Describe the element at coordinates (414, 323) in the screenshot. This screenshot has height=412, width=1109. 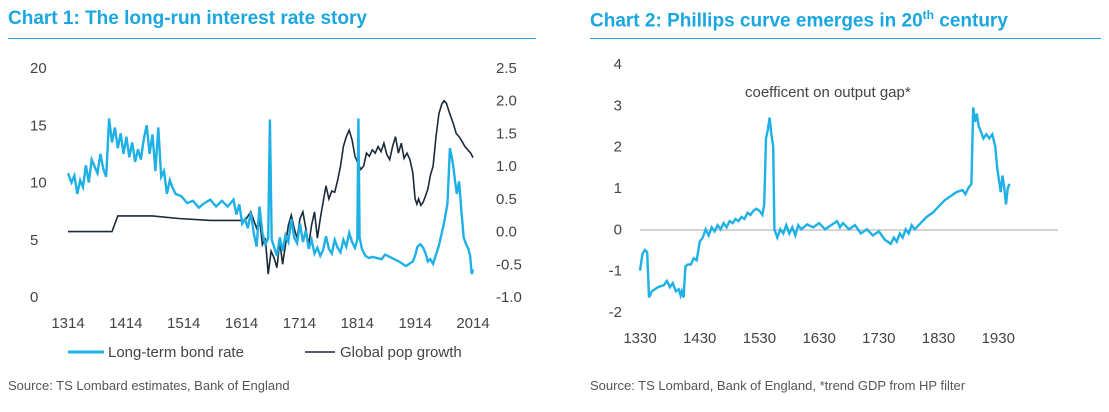
I see `chart1-x-tick: 1914` at that location.